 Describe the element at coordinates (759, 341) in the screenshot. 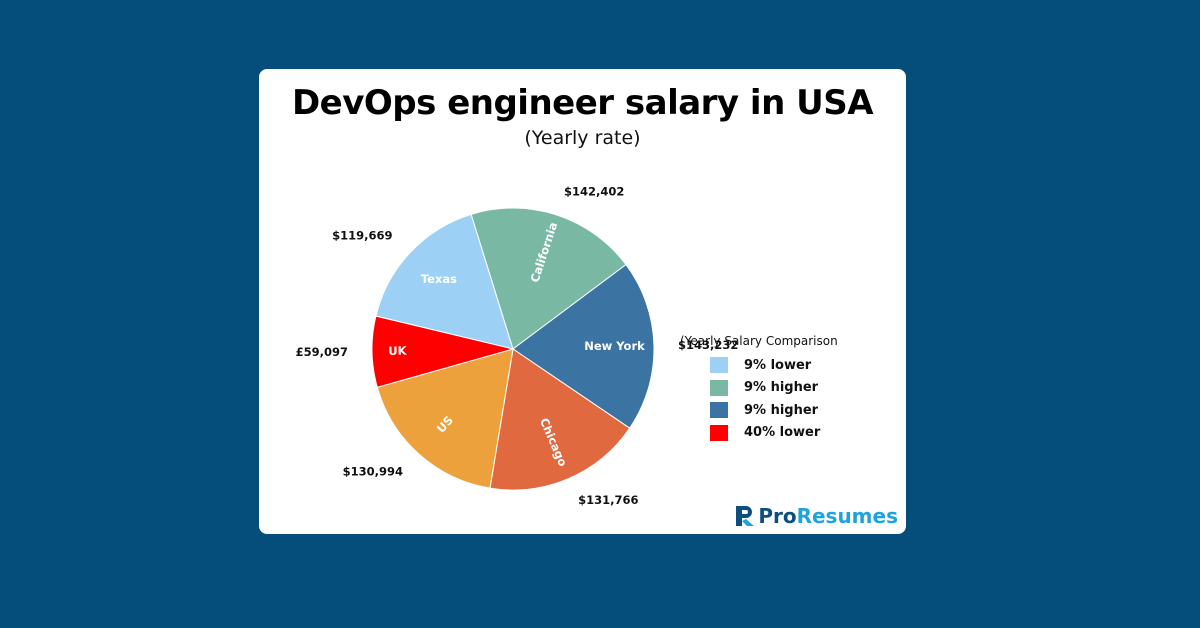

I see `legend-title: (Yearly Salary Comparison` at that location.